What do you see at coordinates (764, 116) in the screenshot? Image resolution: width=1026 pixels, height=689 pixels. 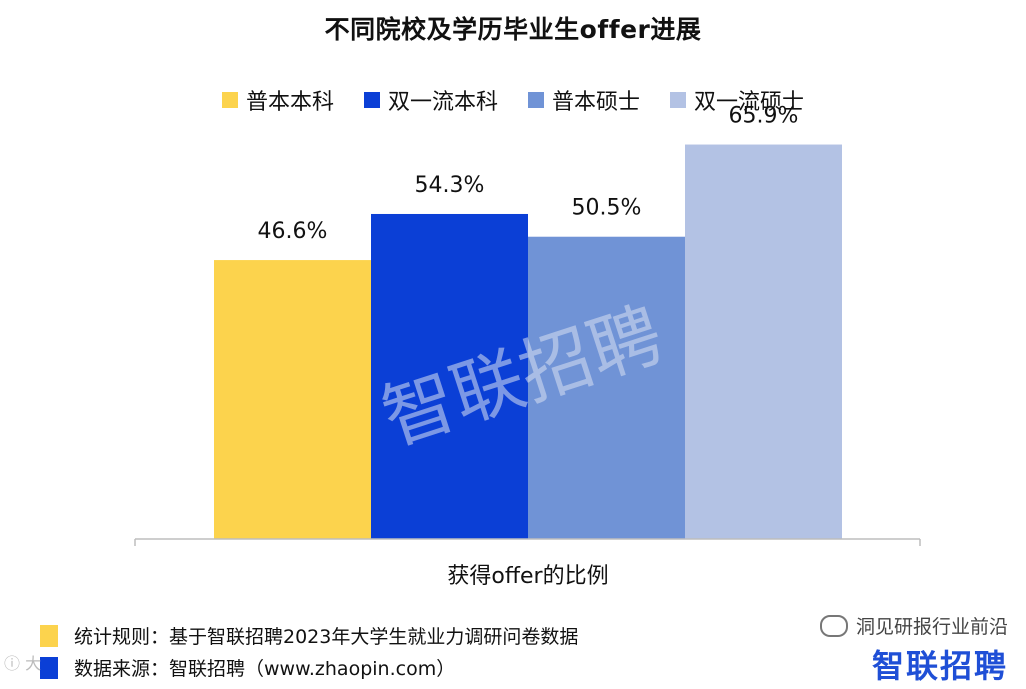 I see `data-label: 65.9%` at bounding box center [764, 116].